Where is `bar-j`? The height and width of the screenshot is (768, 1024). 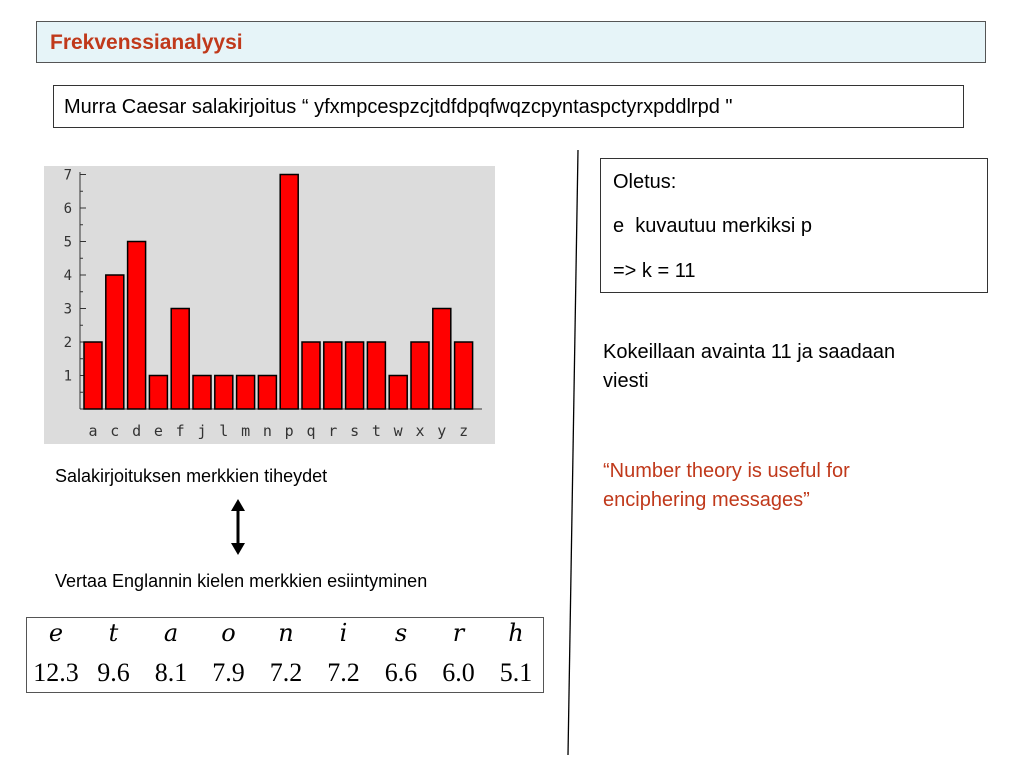 bar-j is located at coordinates (202, 392).